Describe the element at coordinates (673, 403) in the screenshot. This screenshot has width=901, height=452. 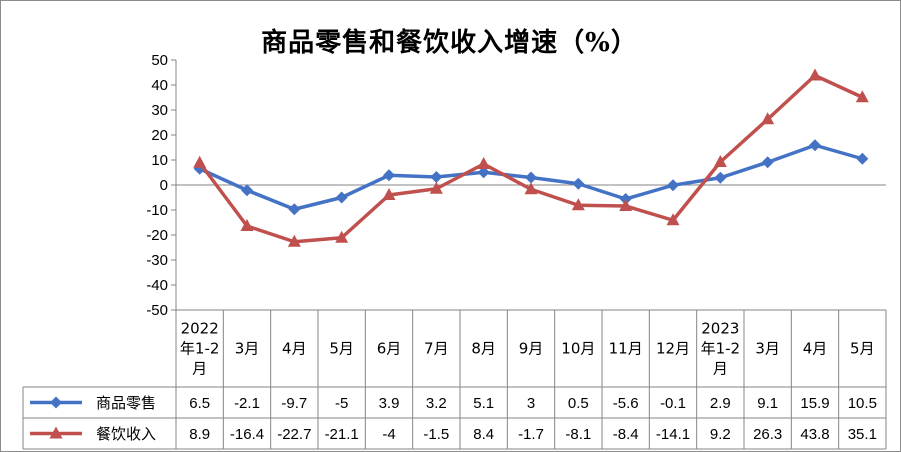
I see `table-value: -0.1` at that location.